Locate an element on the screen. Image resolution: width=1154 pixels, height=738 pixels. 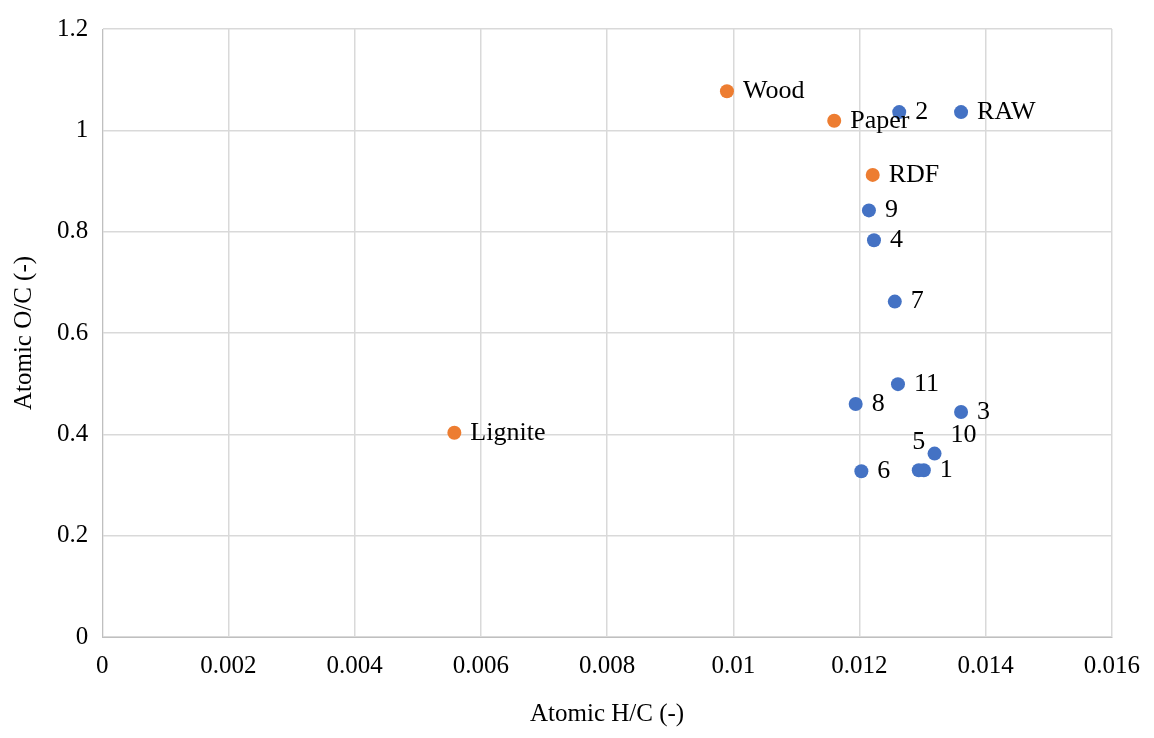
annotation: RDF is located at coordinates (914, 173).